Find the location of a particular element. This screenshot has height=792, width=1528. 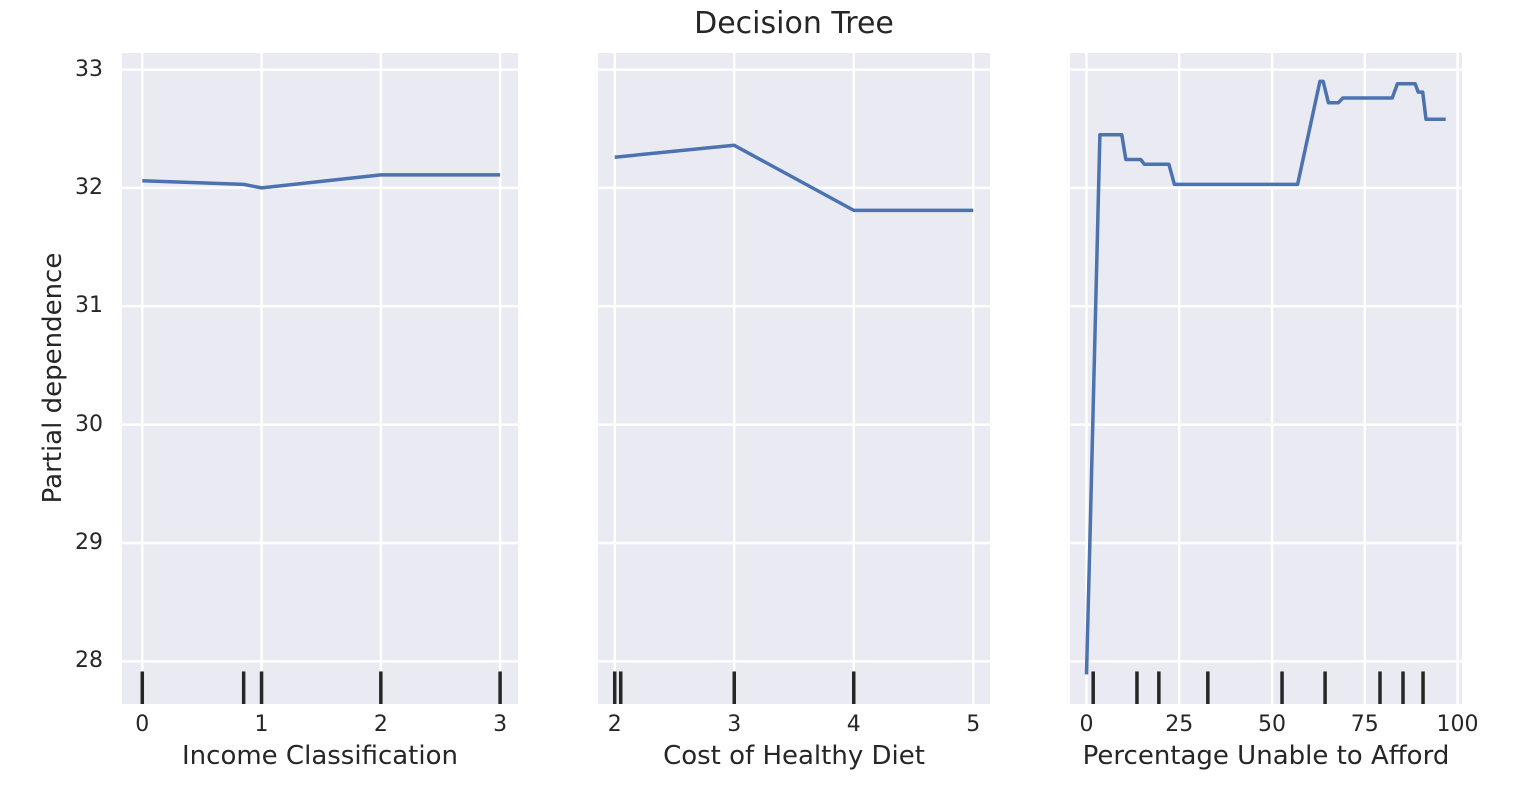

chart-title: Decision Tree is located at coordinates (794, 23).